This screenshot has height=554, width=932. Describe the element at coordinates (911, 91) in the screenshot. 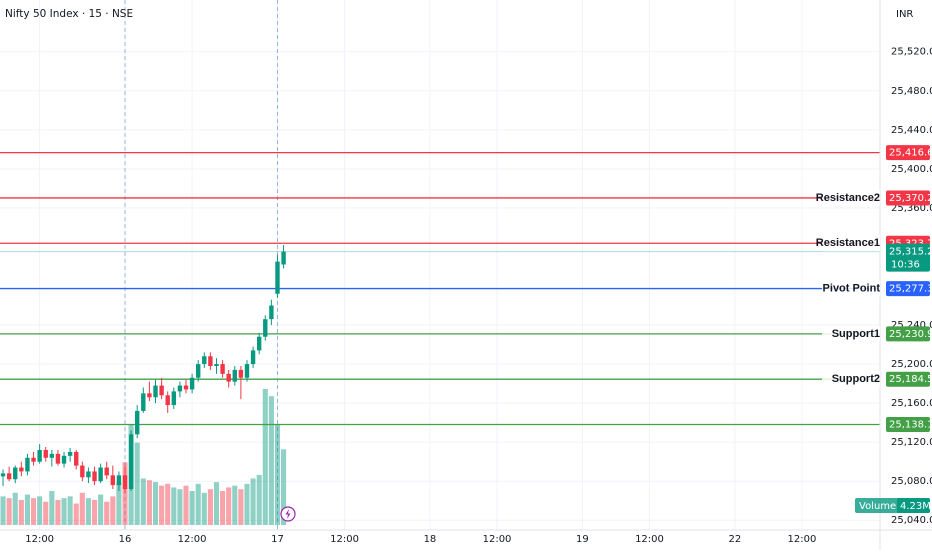

I see `y-tick-label: 25,480.00` at that location.